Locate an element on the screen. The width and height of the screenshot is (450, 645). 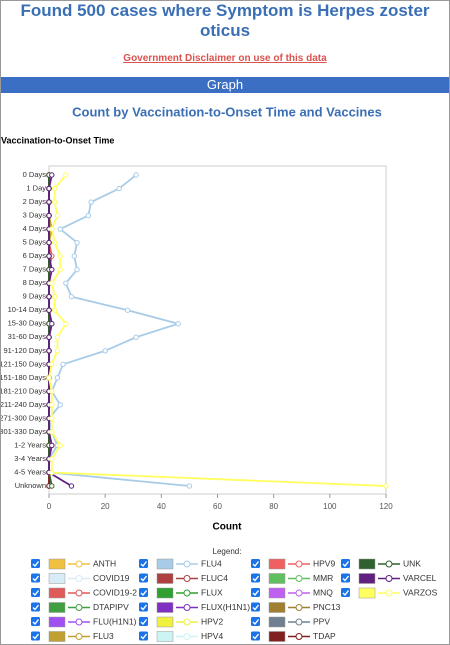
legend-title: Legend: is located at coordinates (227, 551).